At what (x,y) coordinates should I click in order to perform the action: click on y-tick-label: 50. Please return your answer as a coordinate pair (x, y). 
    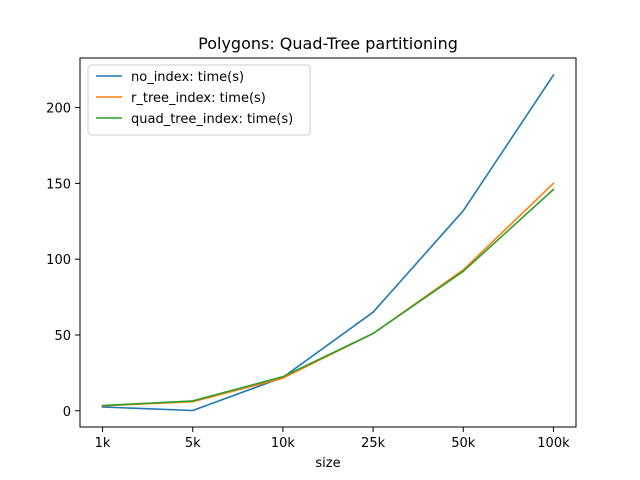
    Looking at the image, I should click on (62, 336).